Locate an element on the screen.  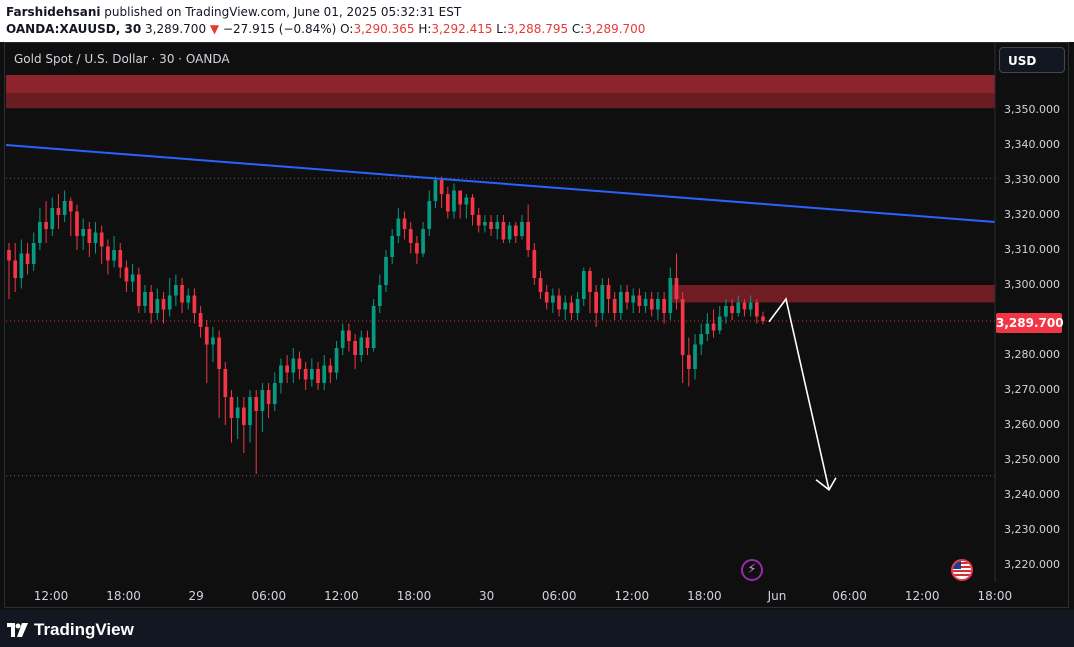
price-axis-label: 3,240.000 is located at coordinates (1032, 494).